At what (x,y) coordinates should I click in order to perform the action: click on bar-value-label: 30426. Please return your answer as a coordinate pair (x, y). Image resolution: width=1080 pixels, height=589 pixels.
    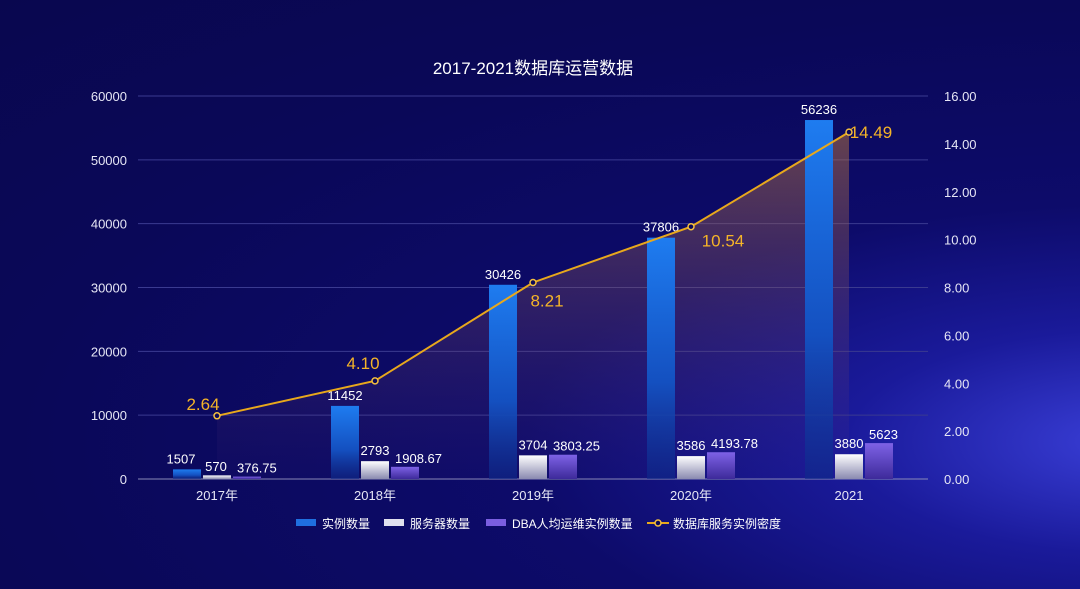
    Looking at the image, I should click on (503, 274).